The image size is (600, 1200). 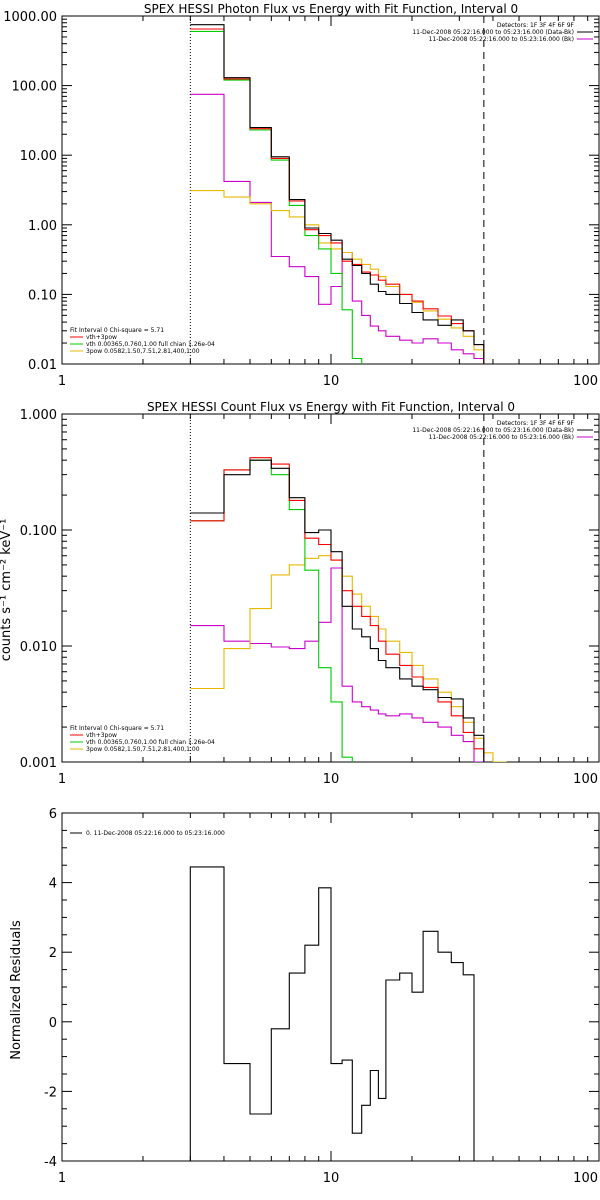 I want to click on count-flux-ylabel: counts s⁻¹ cm⁻² keV⁻¹, so click(x=7, y=590).